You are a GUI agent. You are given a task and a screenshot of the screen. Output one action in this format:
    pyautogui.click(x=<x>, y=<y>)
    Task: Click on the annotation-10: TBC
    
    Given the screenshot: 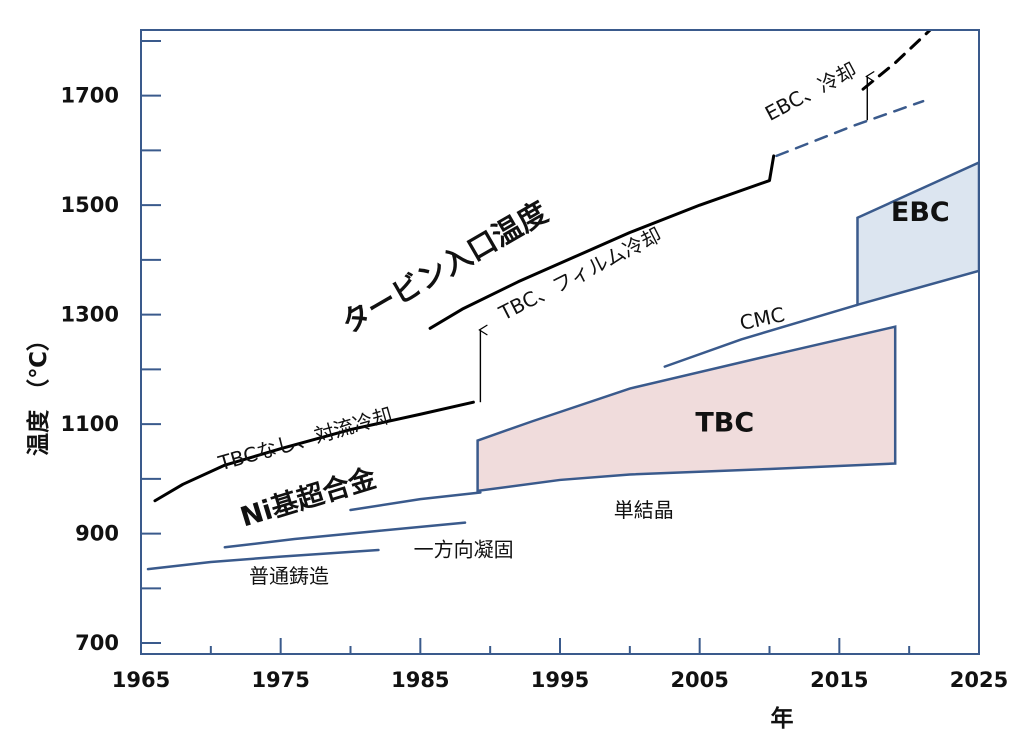 What is the action you would take?
    pyautogui.click(x=724, y=423)
    